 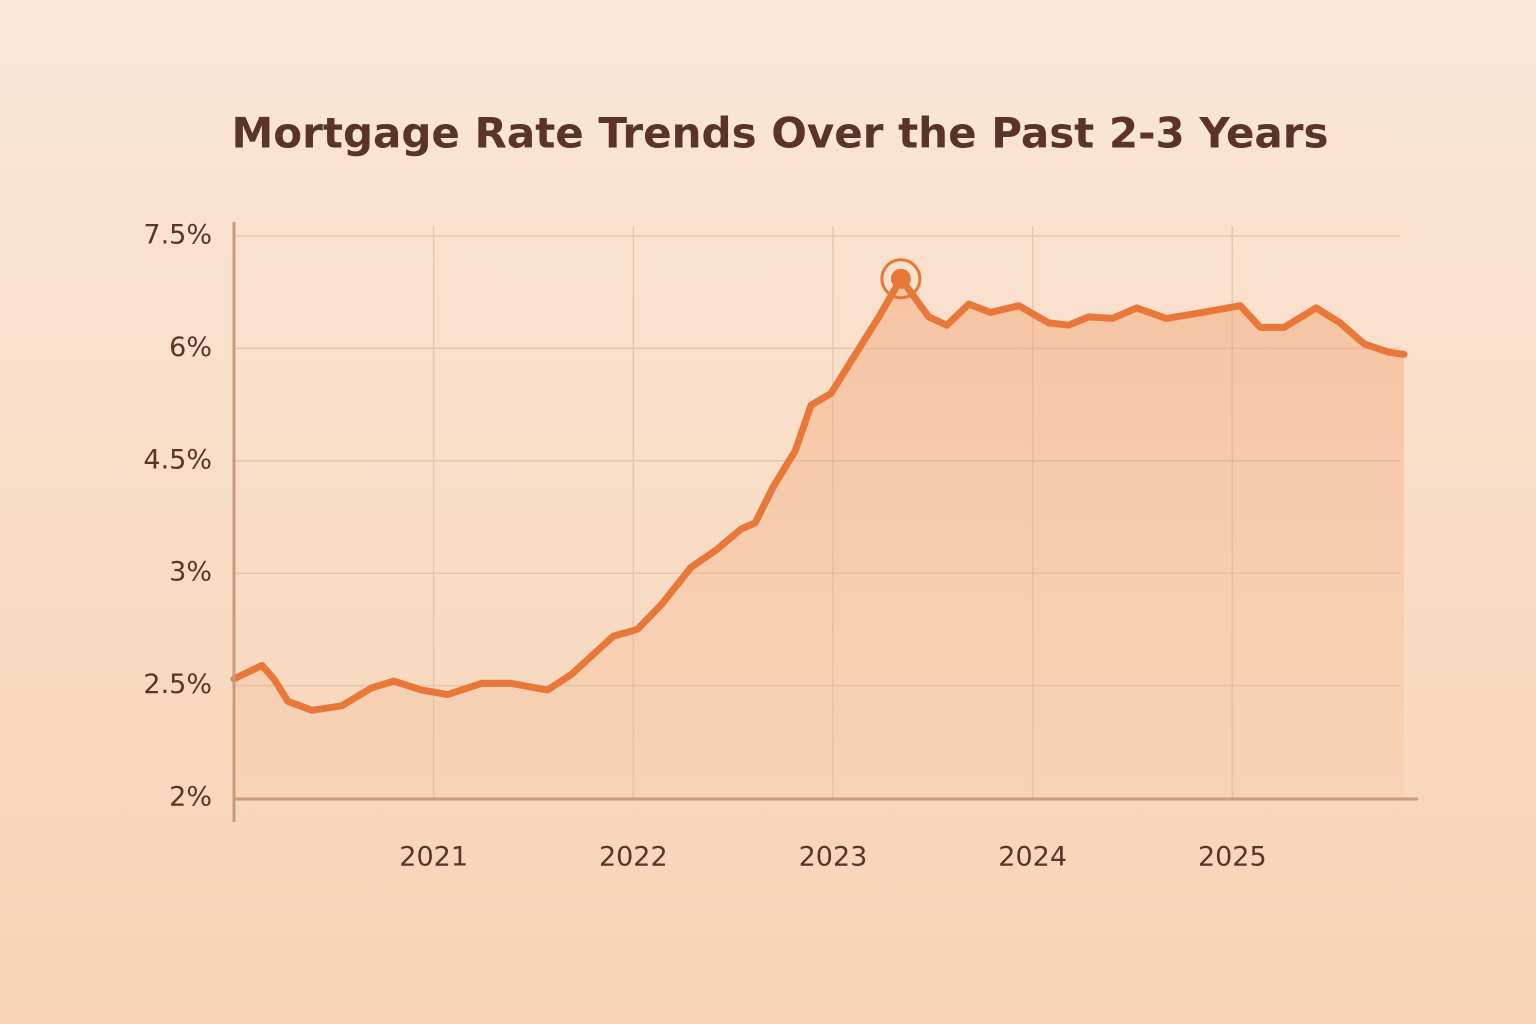 I want to click on x-tick-label: 2024, so click(x=1032, y=857).